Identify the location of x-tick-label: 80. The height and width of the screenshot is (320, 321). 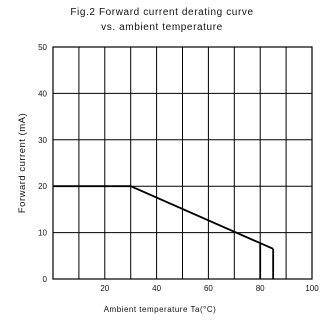
(260, 288).